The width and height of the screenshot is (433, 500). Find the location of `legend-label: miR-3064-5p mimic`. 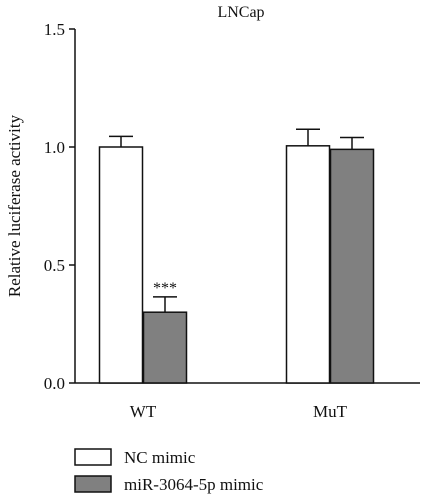

legend-label: miR-3064-5p mimic is located at coordinates (194, 484).